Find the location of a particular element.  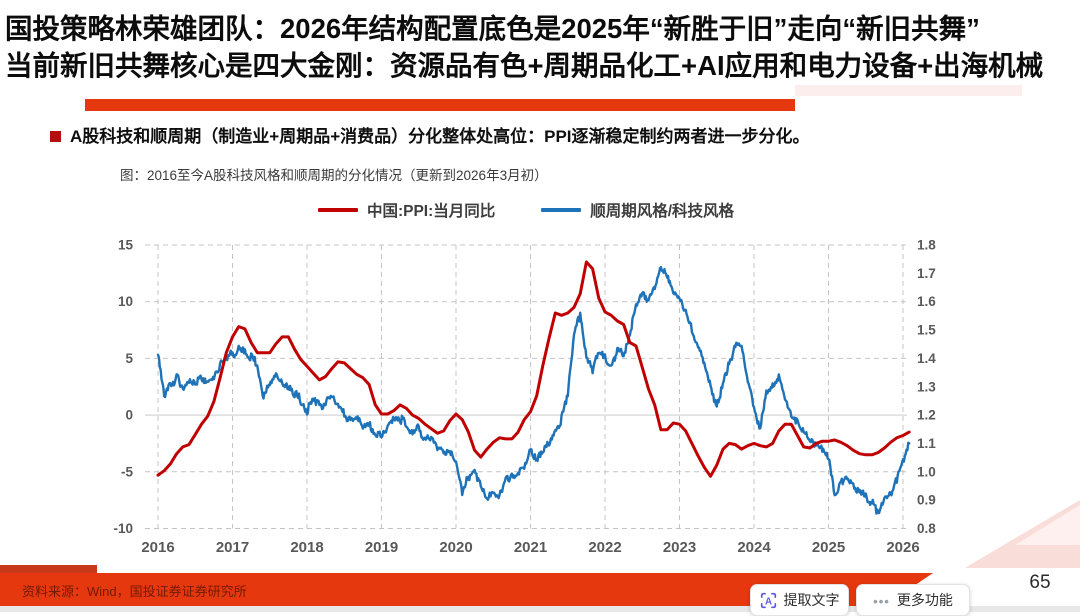

right-axis-tick: 0.9 is located at coordinates (926, 500).